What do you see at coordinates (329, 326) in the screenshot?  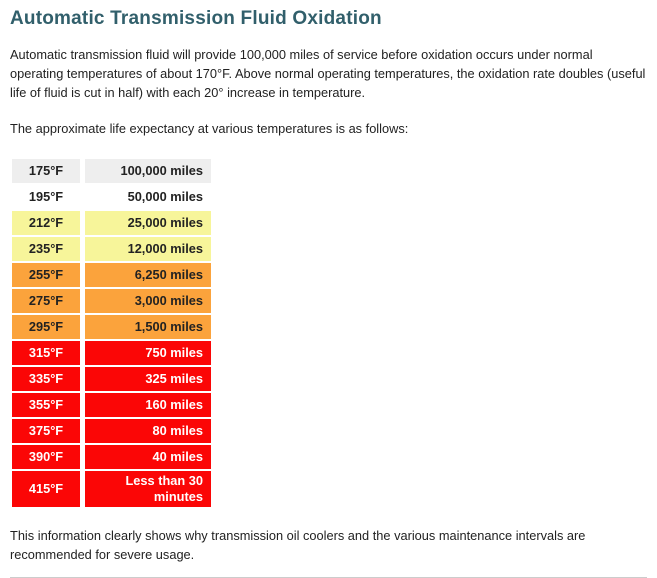 I see `table-row: 295°F 1,500 miles` at bounding box center [329, 326].